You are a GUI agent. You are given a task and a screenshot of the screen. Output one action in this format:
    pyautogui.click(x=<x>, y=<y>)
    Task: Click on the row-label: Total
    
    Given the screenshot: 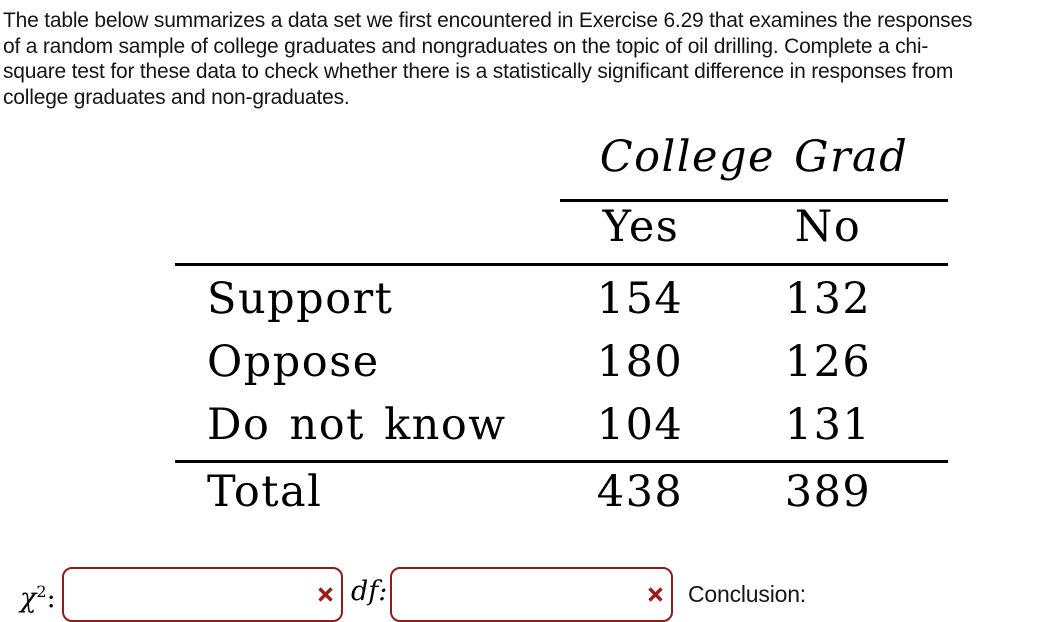 What is the action you would take?
    pyautogui.click(x=265, y=492)
    